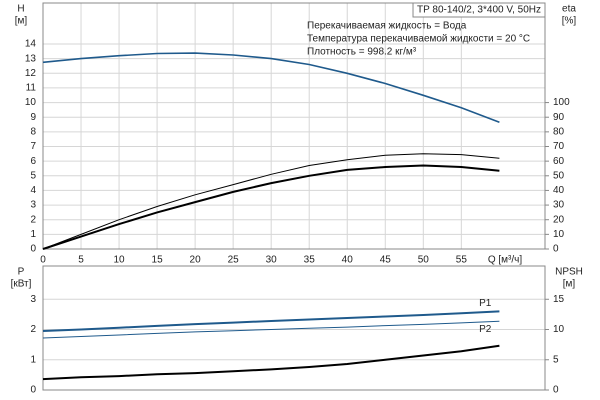  What do you see at coordinates (387, 26) in the screenshot?
I see `annotation: Перекачиваемая жидкость = Вода` at bounding box center [387, 26].